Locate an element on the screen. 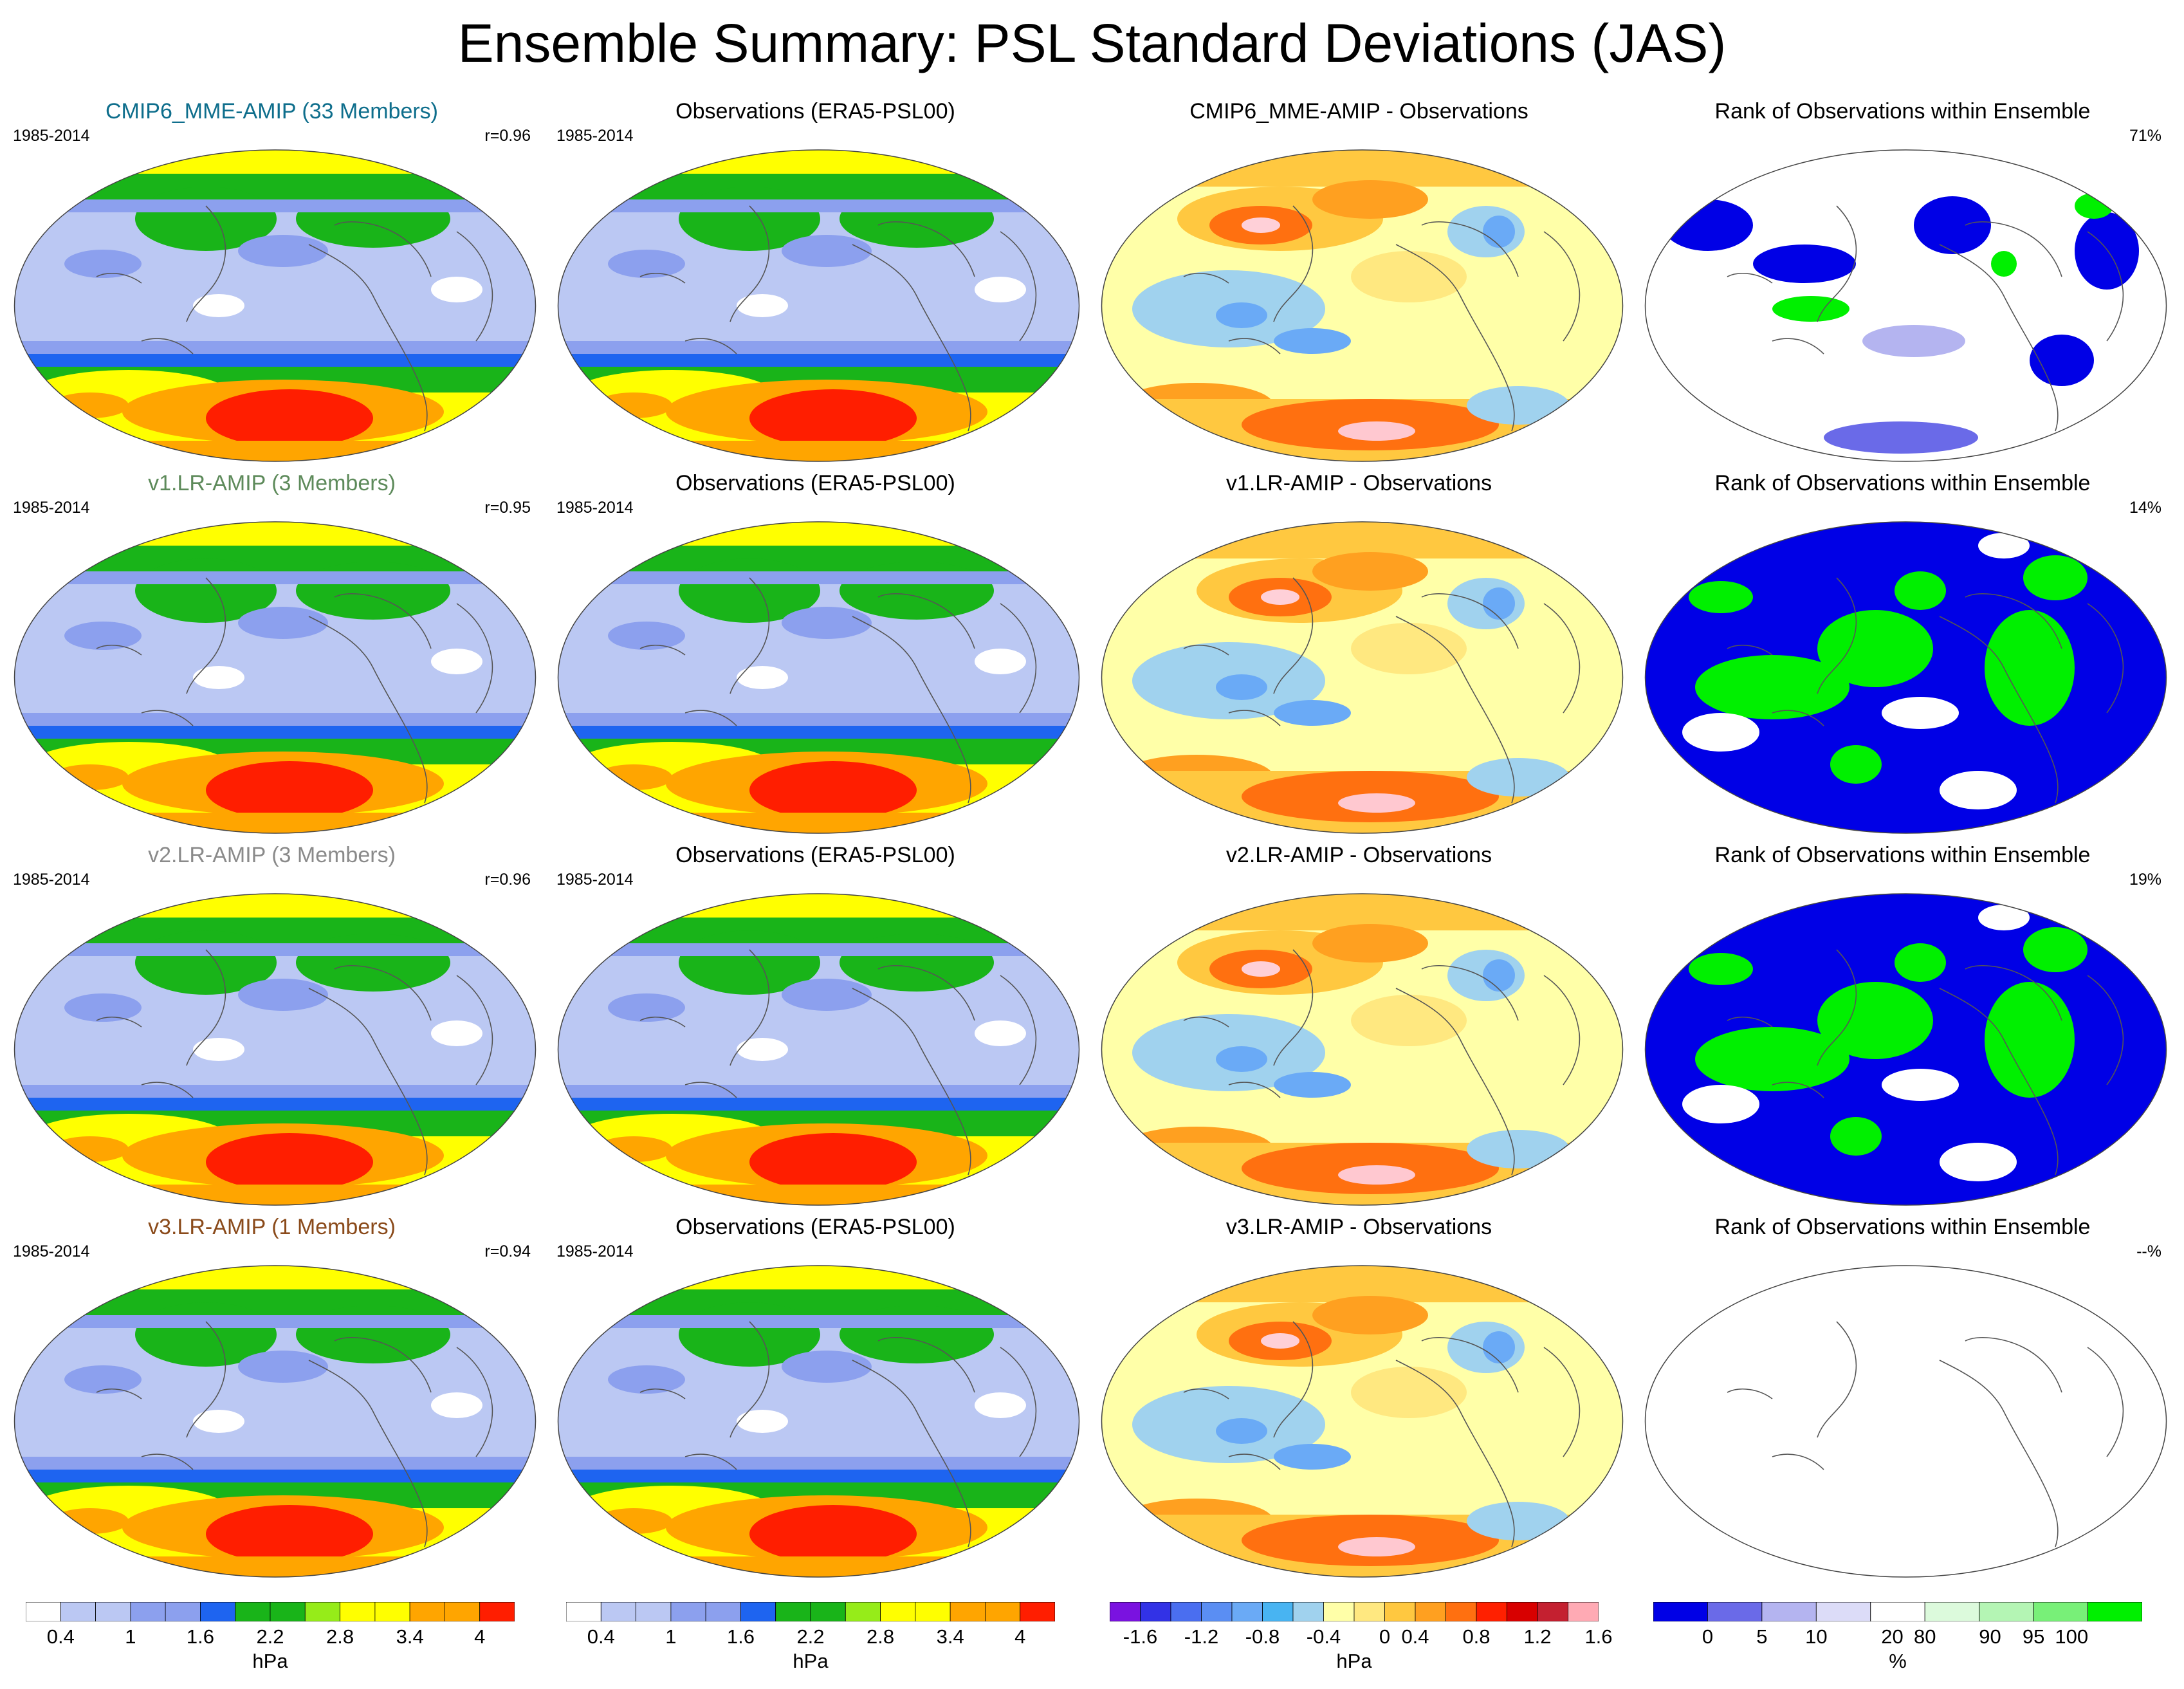 This screenshot has height=1689, width=2184. rank-percent-label: 14% is located at coordinates (2145, 508).